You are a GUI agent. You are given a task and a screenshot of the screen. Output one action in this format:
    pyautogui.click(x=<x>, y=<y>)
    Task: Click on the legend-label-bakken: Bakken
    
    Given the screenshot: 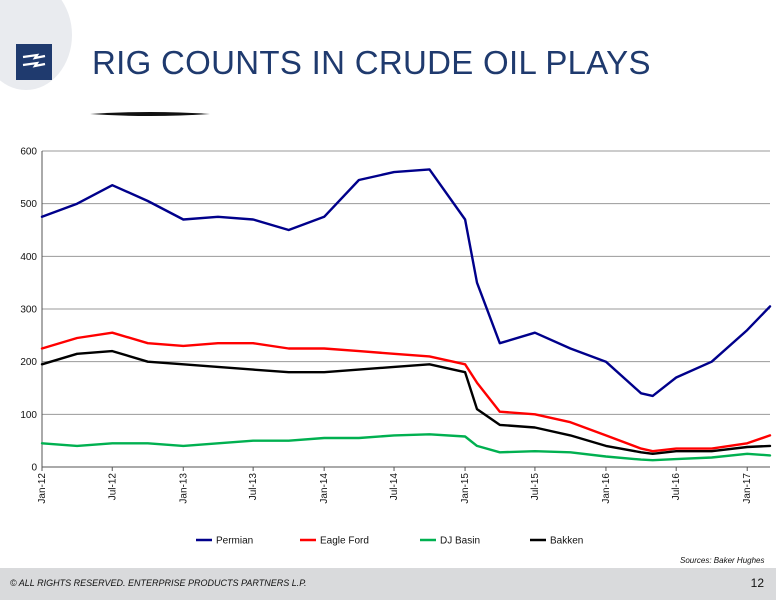 What is the action you would take?
    pyautogui.click(x=566, y=541)
    